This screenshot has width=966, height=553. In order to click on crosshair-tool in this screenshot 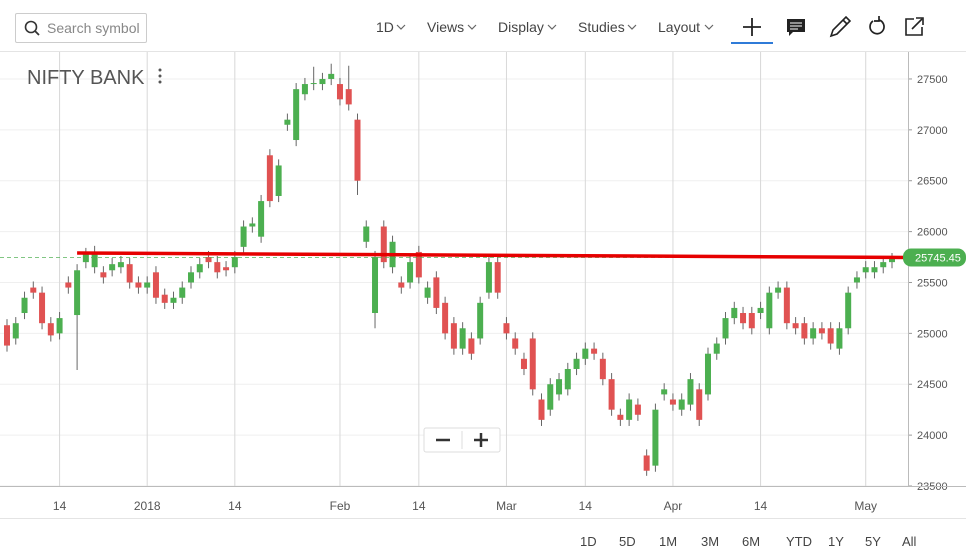, I will do `click(752, 27)`.